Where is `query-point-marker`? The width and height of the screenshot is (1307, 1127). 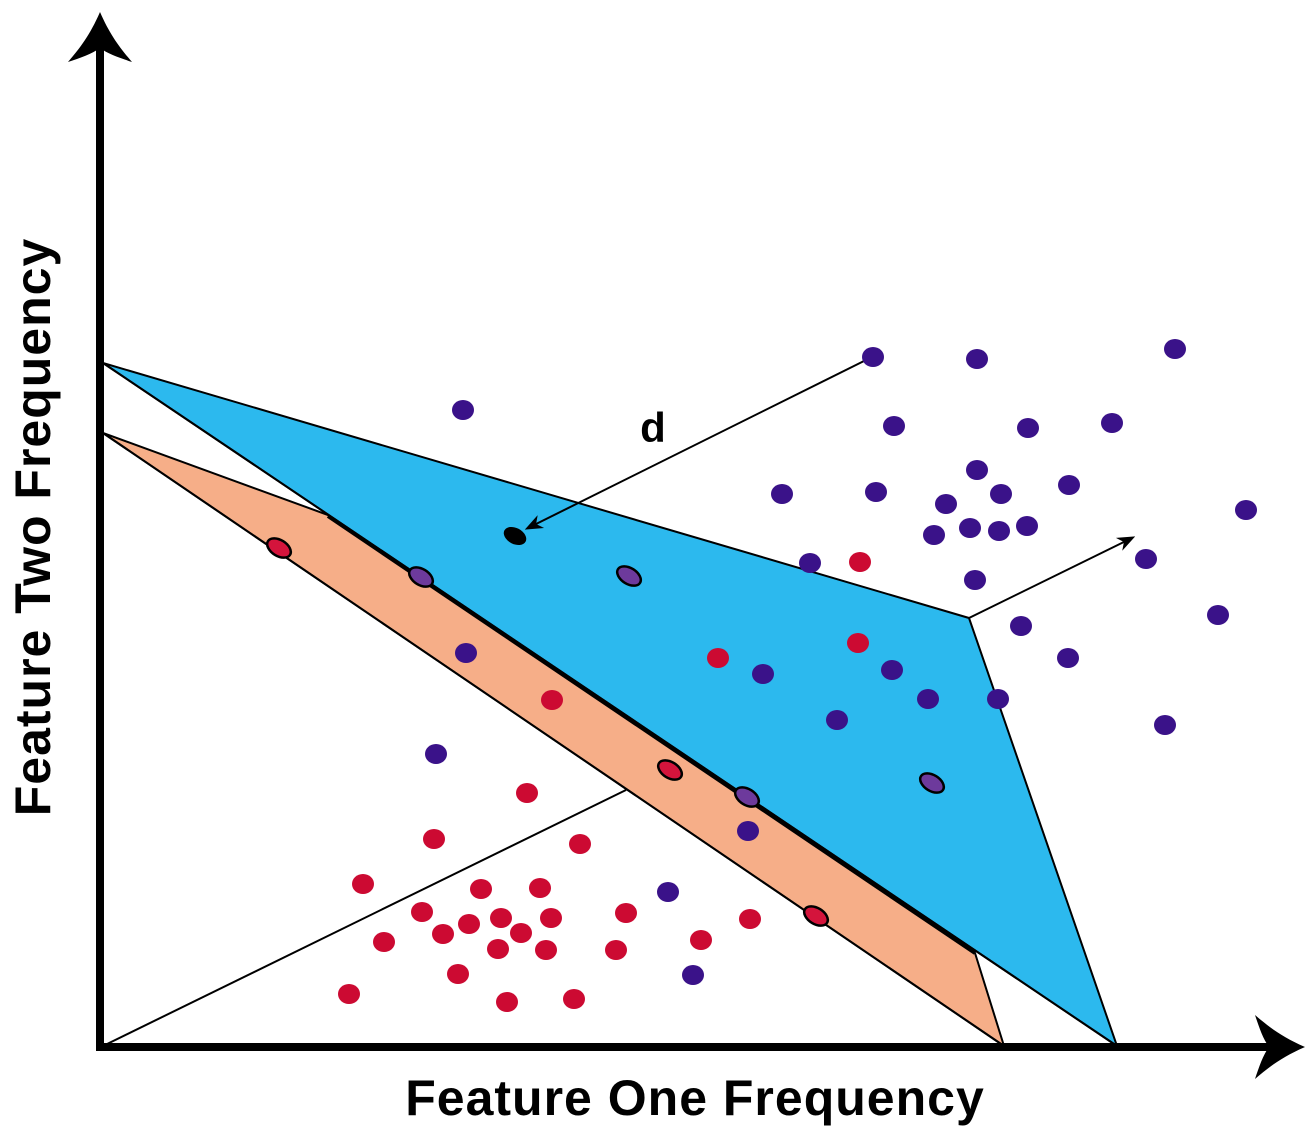
query-point-marker is located at coordinates (515, 536).